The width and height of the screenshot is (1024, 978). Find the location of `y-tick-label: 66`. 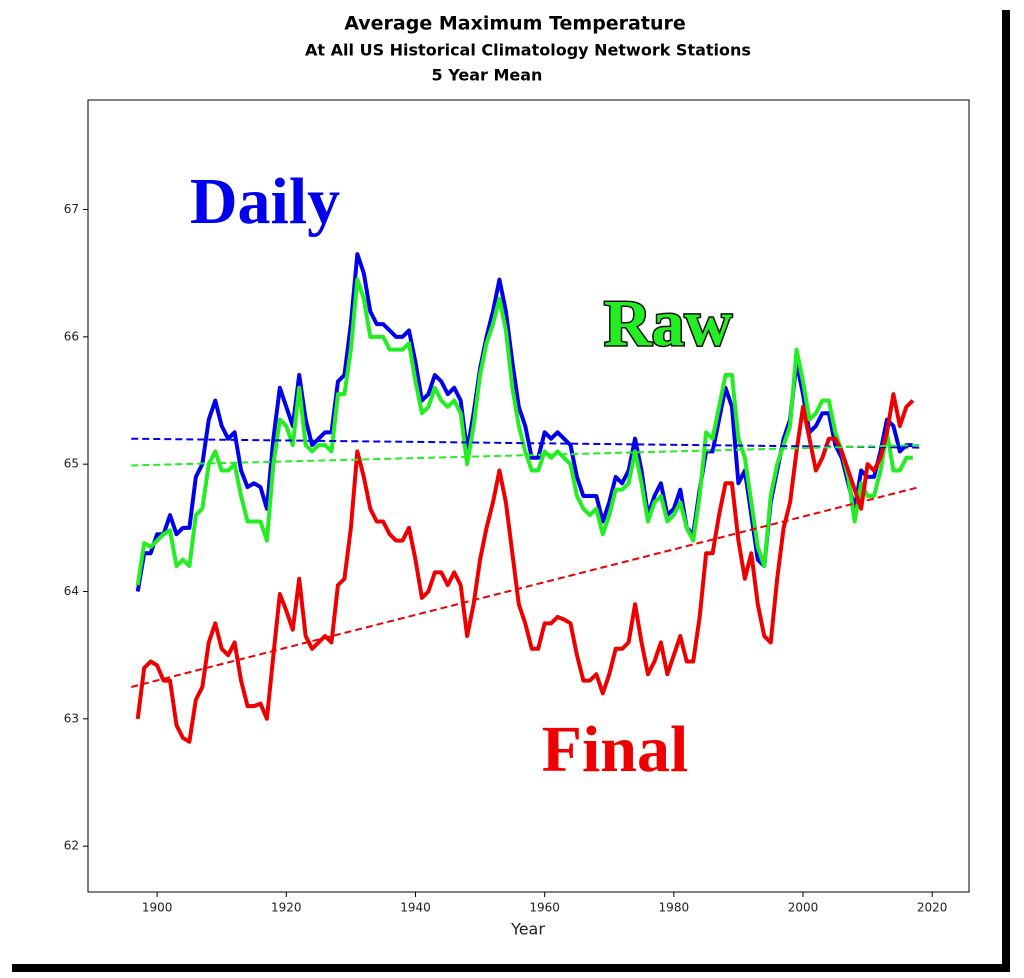

y-tick-label: 66 is located at coordinates (71, 336).